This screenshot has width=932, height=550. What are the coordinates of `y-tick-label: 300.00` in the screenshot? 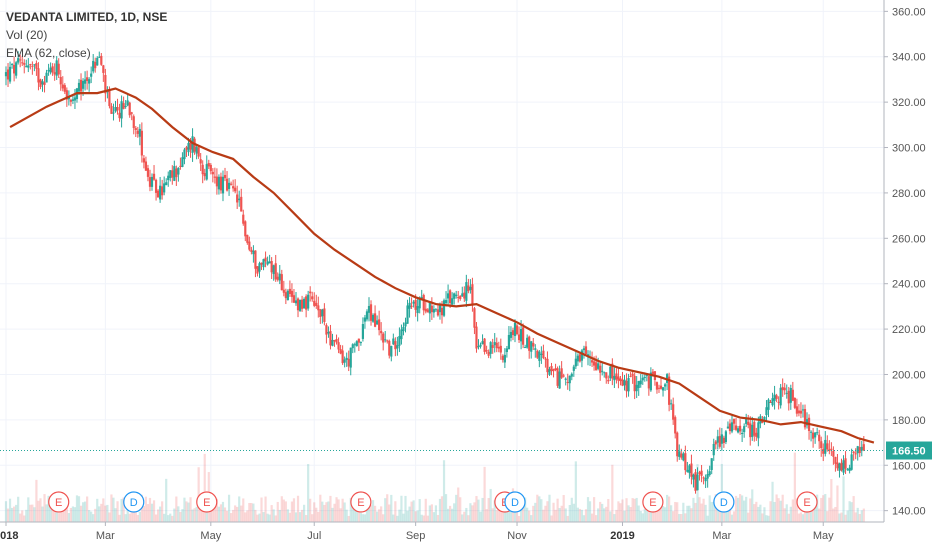 It's located at (909, 149).